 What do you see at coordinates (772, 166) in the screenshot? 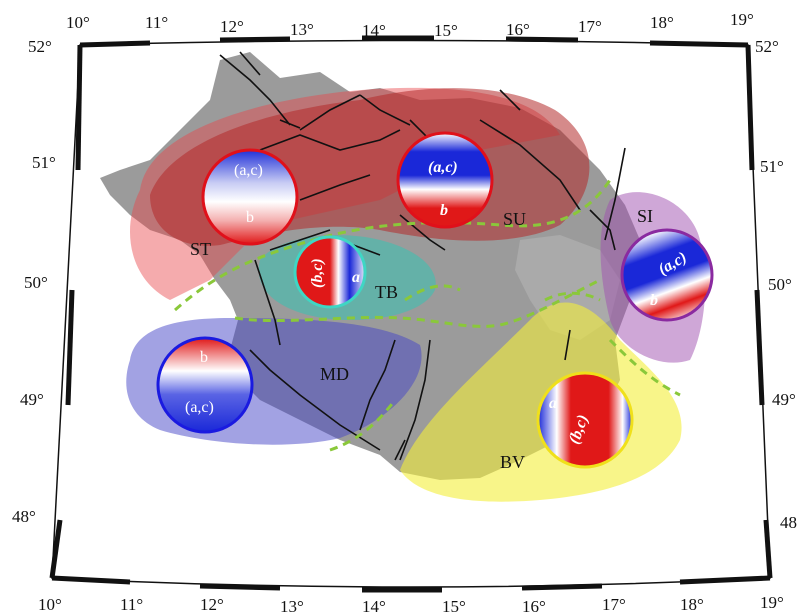
I see `lat-tick-right-51: 51°` at bounding box center [772, 166].